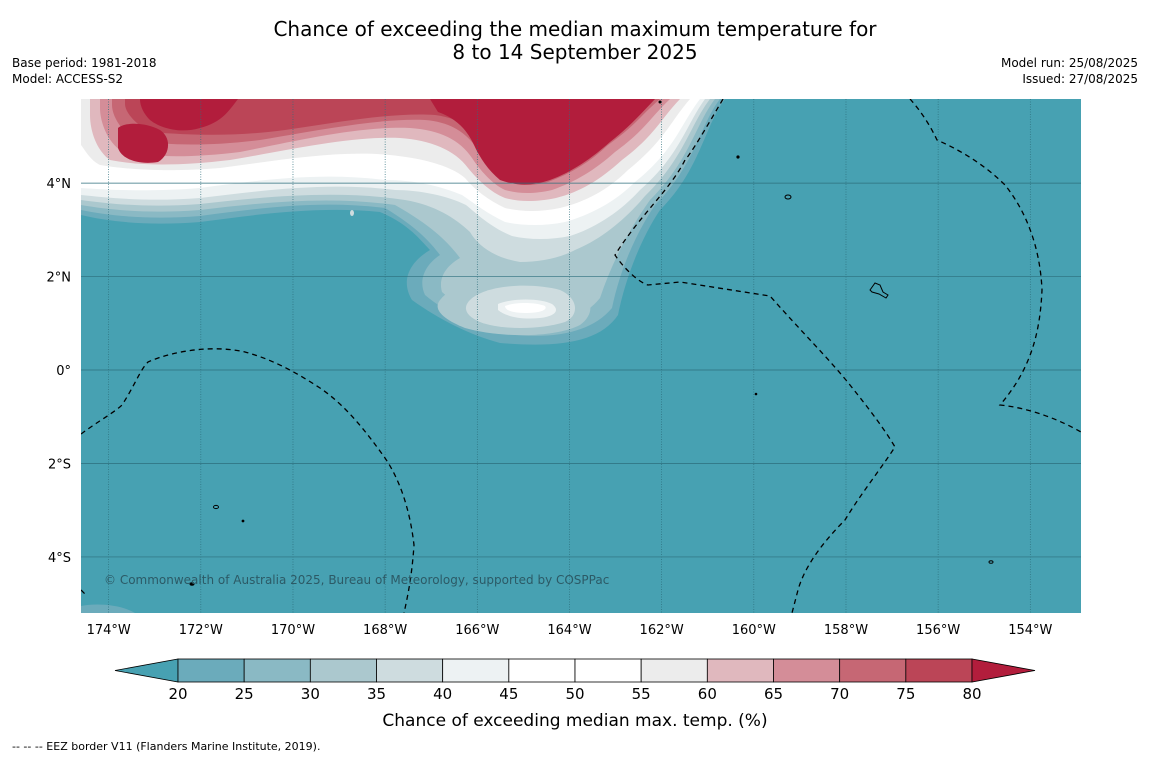 This screenshot has height=758, width=1150. Describe the element at coordinates (177, 694) in the screenshot. I see `colorbar-tick-label: 20` at that location.